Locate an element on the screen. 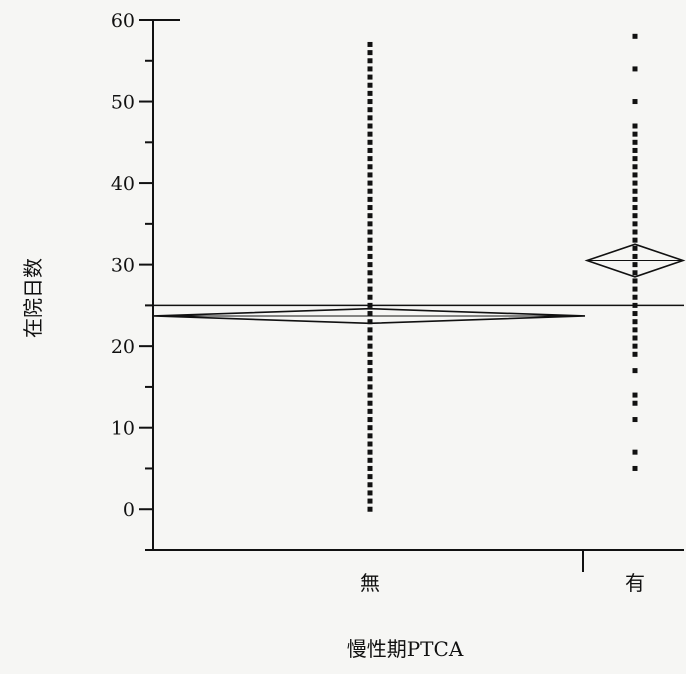 The image size is (686, 674). y-tick-label: 0 is located at coordinates (129, 510).